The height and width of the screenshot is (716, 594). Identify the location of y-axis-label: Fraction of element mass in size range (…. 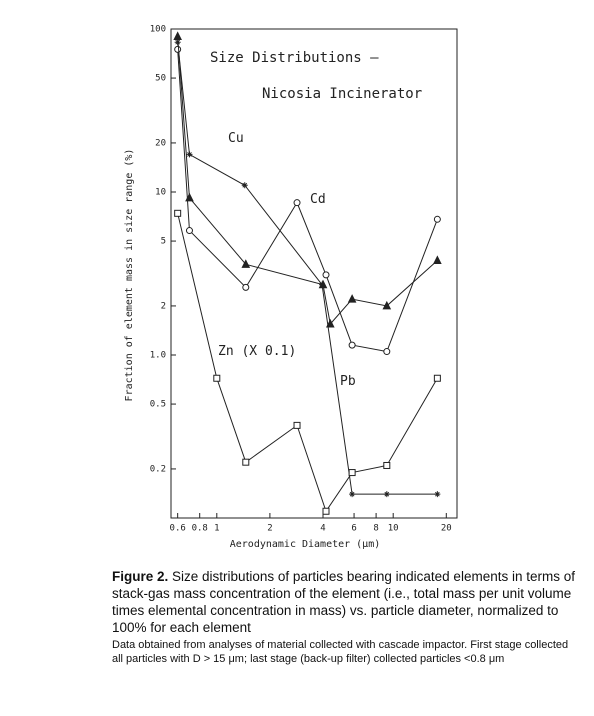
(129, 275).